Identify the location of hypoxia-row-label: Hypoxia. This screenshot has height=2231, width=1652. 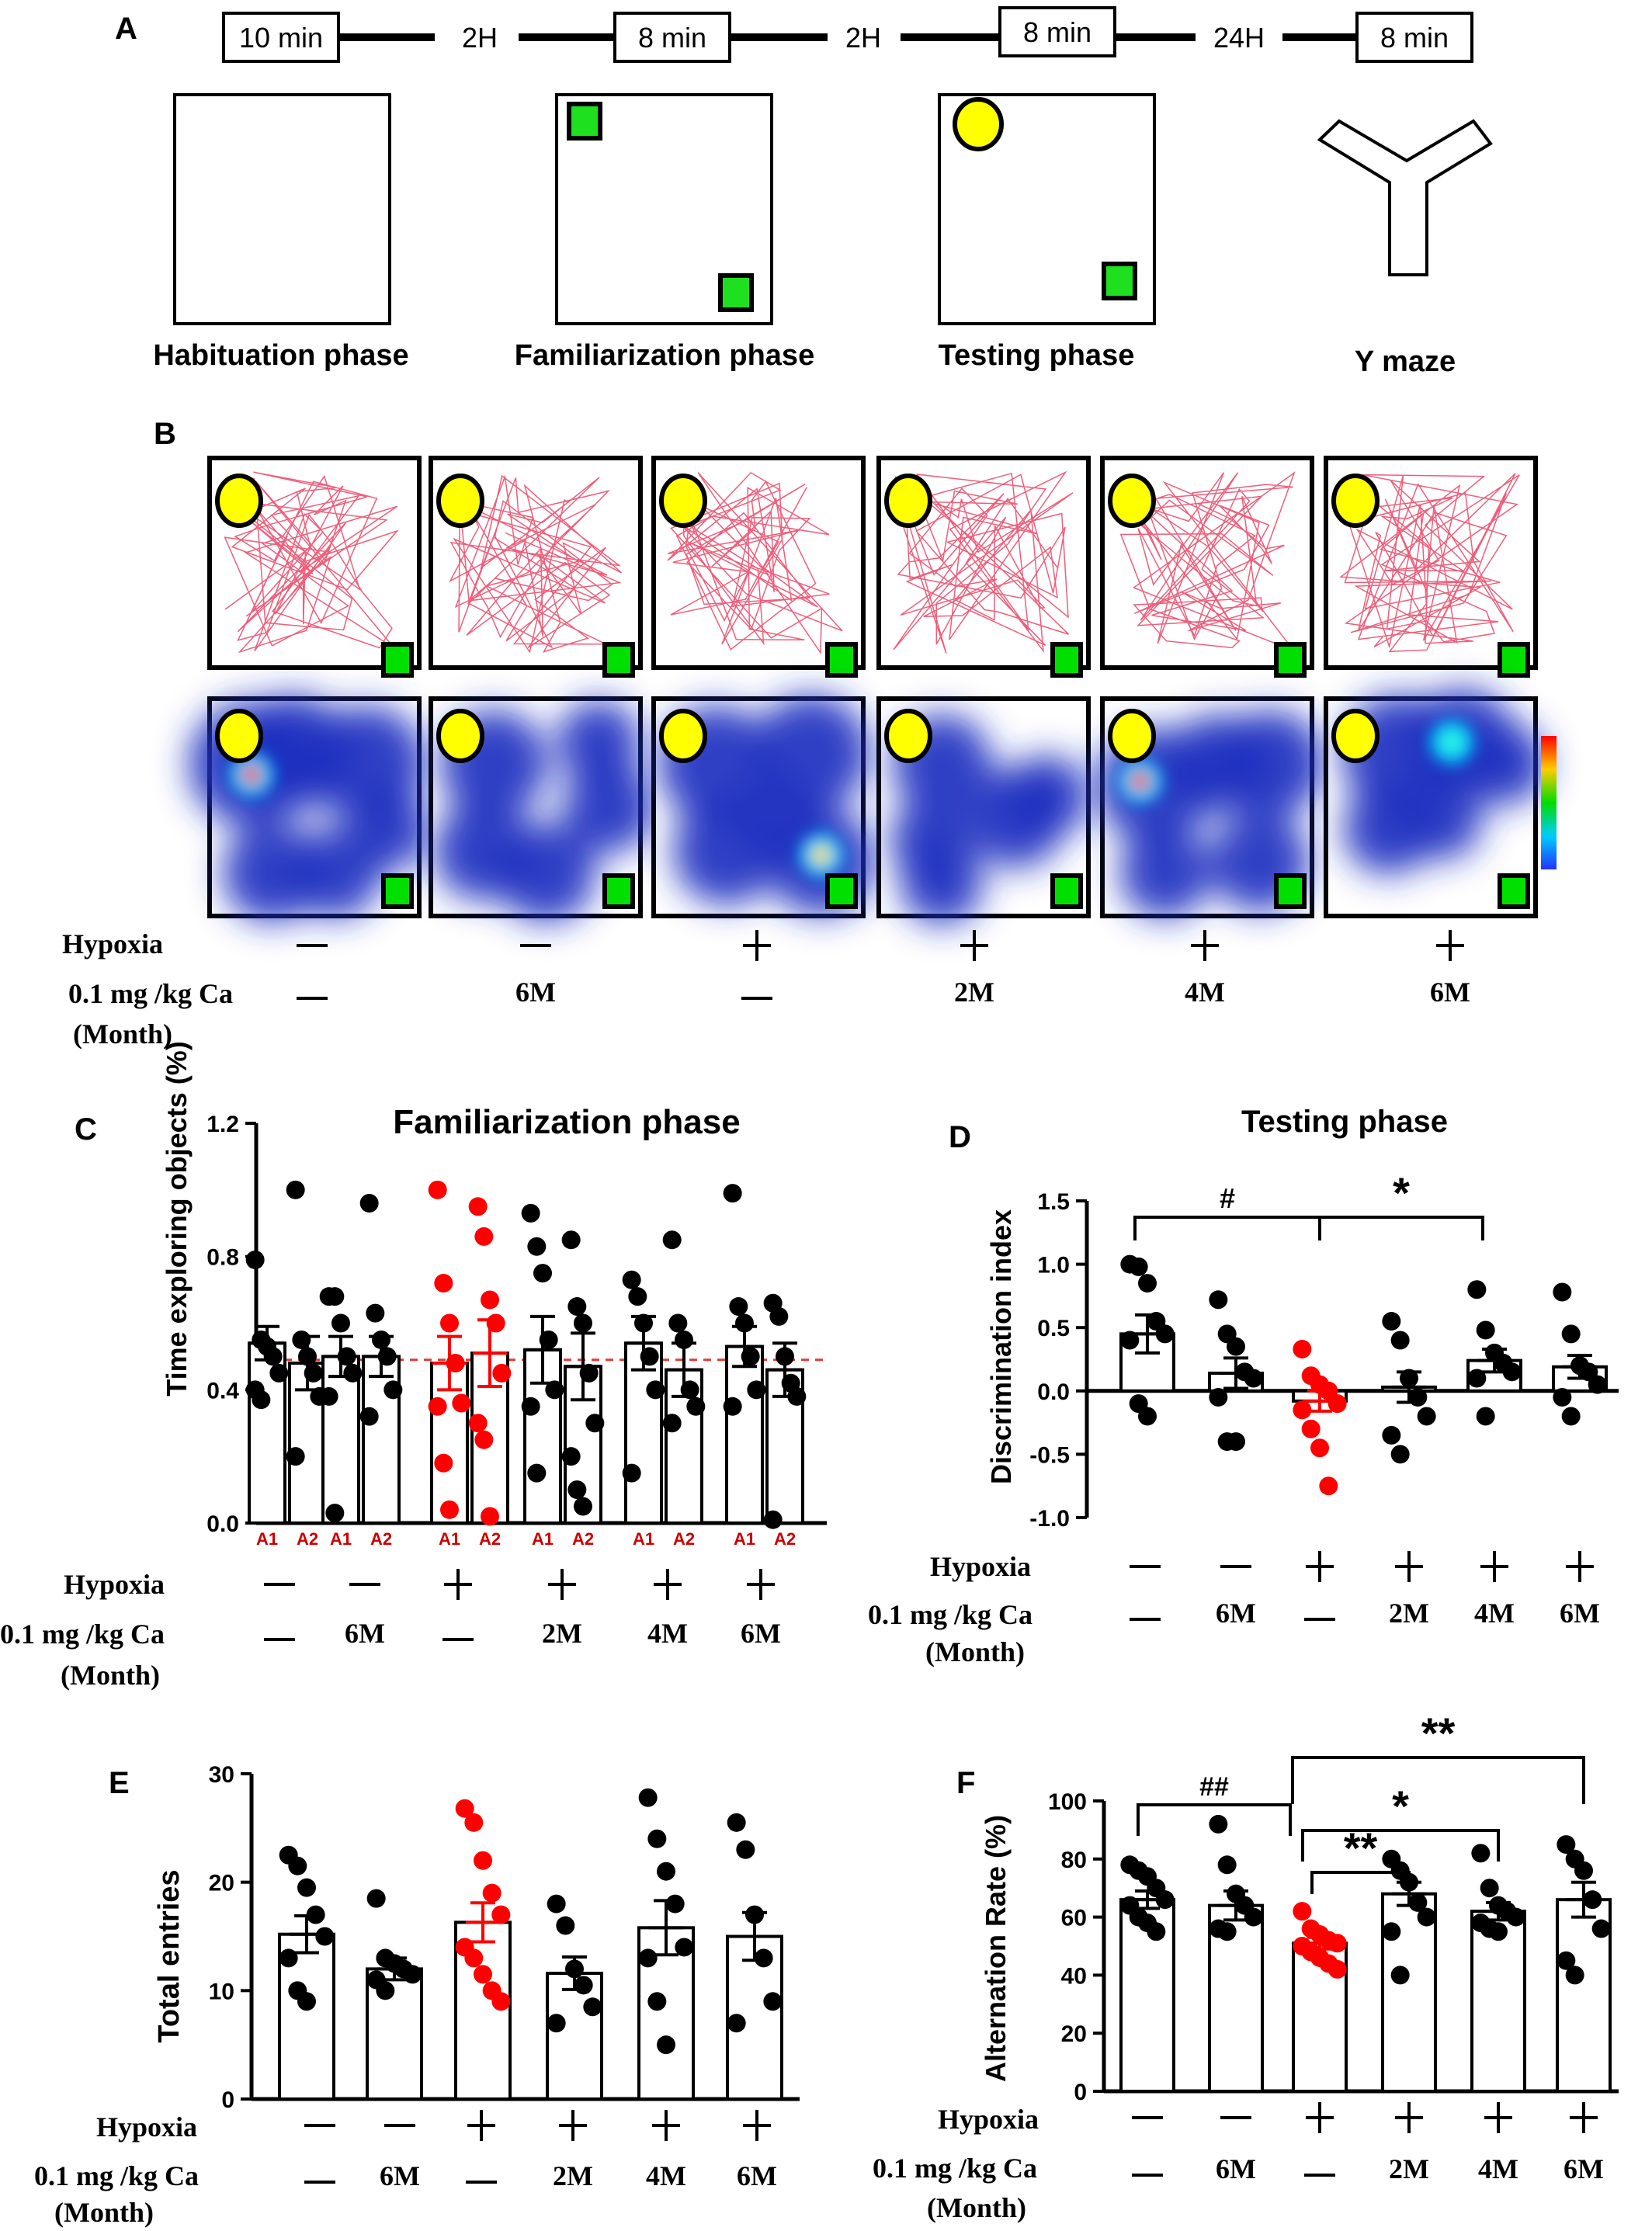
(114, 1584).